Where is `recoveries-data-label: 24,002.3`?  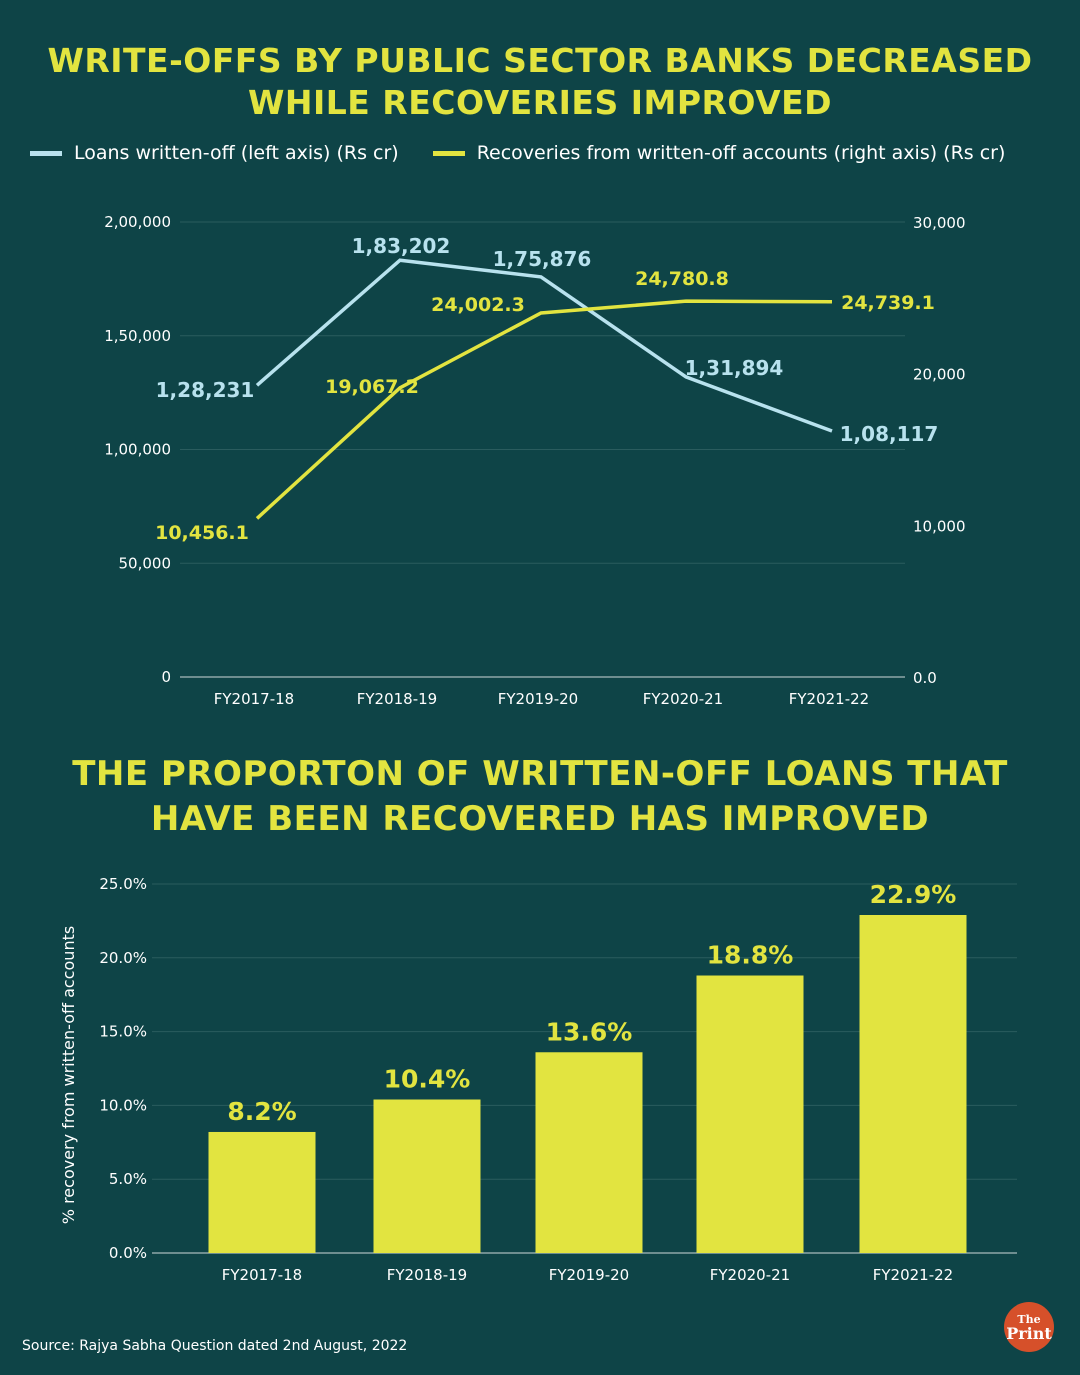 recoveries-data-label: 24,002.3 is located at coordinates (478, 305).